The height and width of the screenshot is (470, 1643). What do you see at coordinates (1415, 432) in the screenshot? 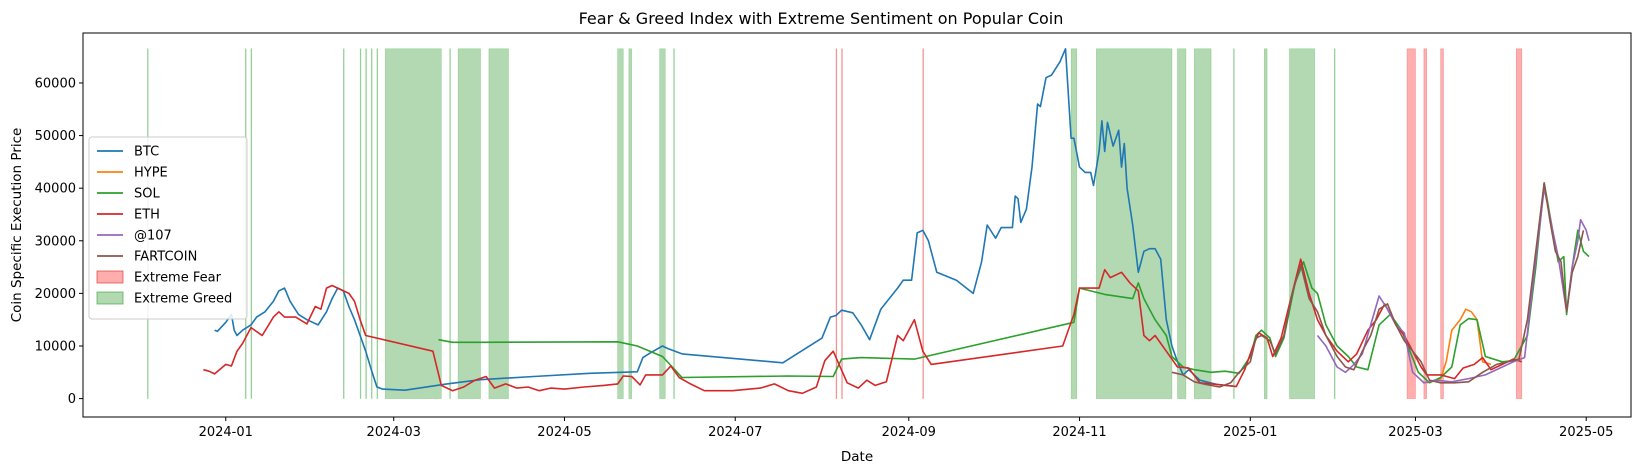
I see `x-tick-label: 2025-03` at bounding box center [1415, 432].